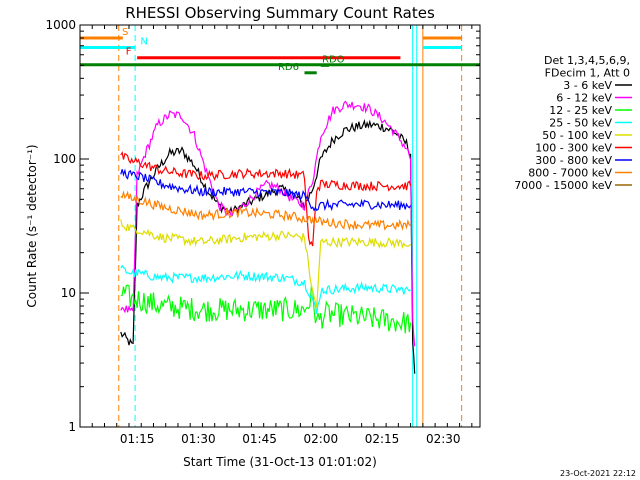  I want to click on y-tick-label-3: 1000, so click(60, 25).